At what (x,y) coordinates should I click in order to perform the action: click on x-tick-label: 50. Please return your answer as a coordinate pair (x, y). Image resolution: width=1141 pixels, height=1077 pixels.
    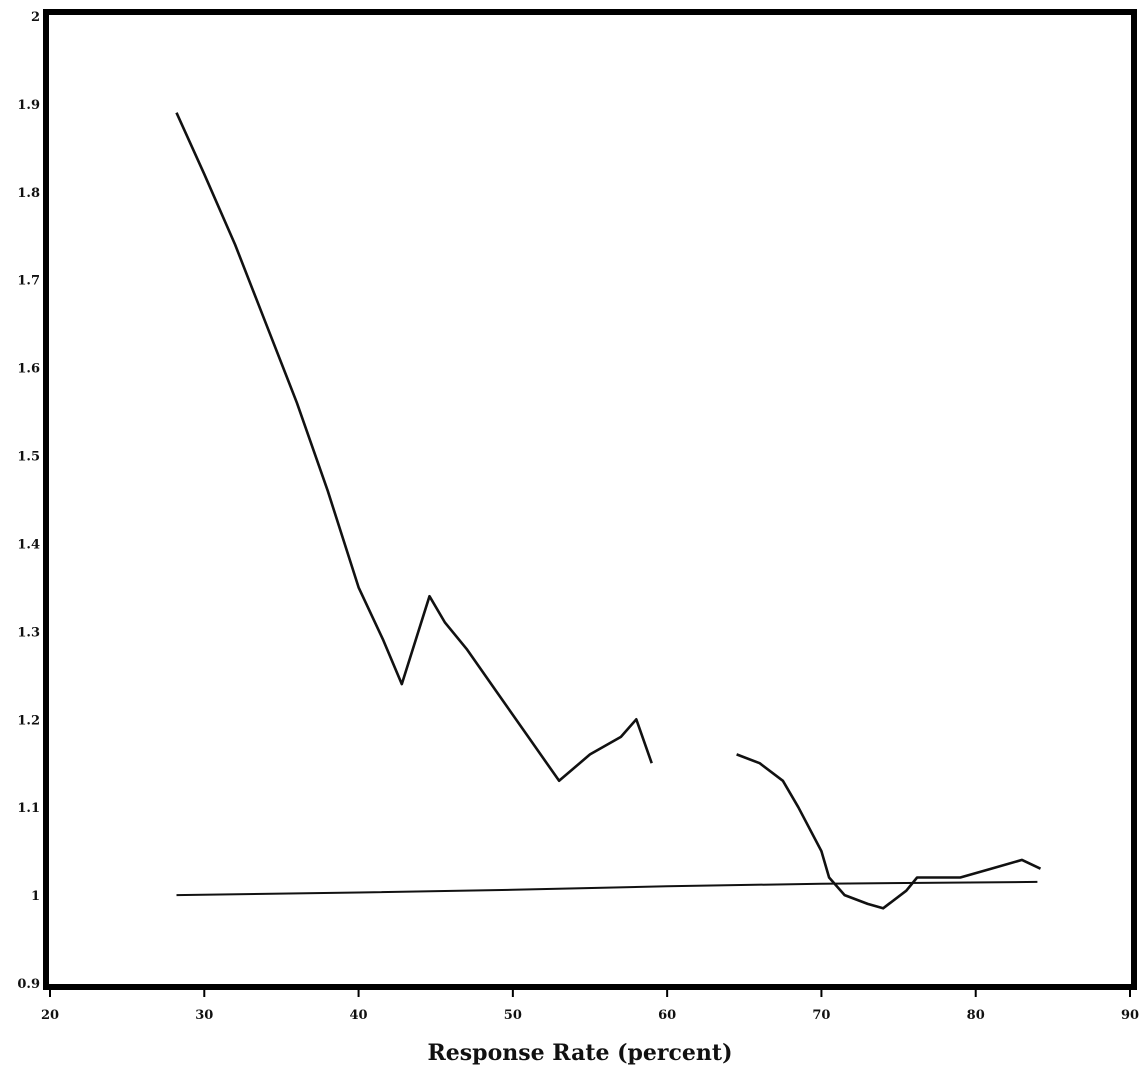
    Looking at the image, I should click on (513, 1015).